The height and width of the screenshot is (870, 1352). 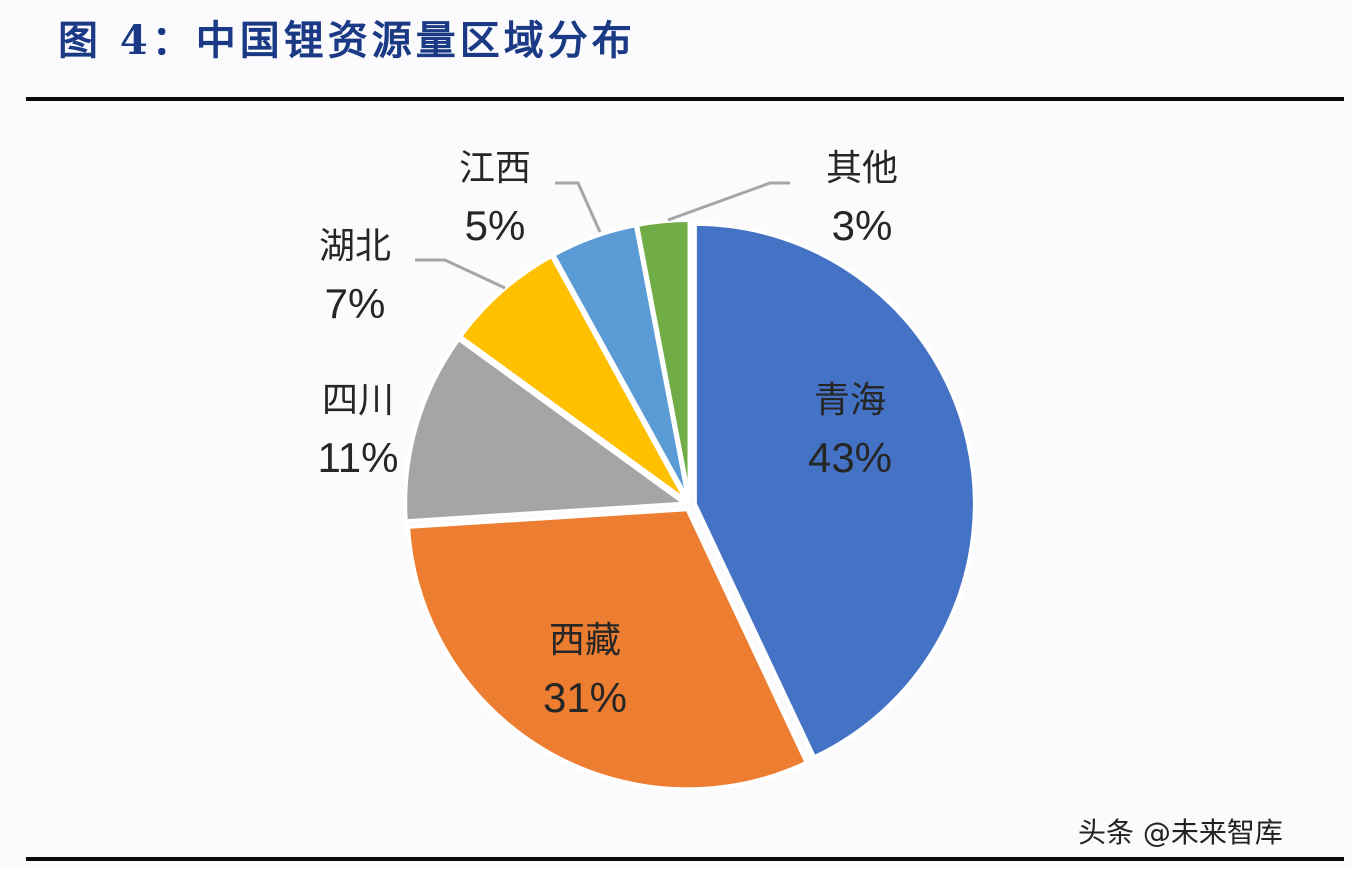 I want to click on slice-label-name: 湖北, so click(x=355, y=246).